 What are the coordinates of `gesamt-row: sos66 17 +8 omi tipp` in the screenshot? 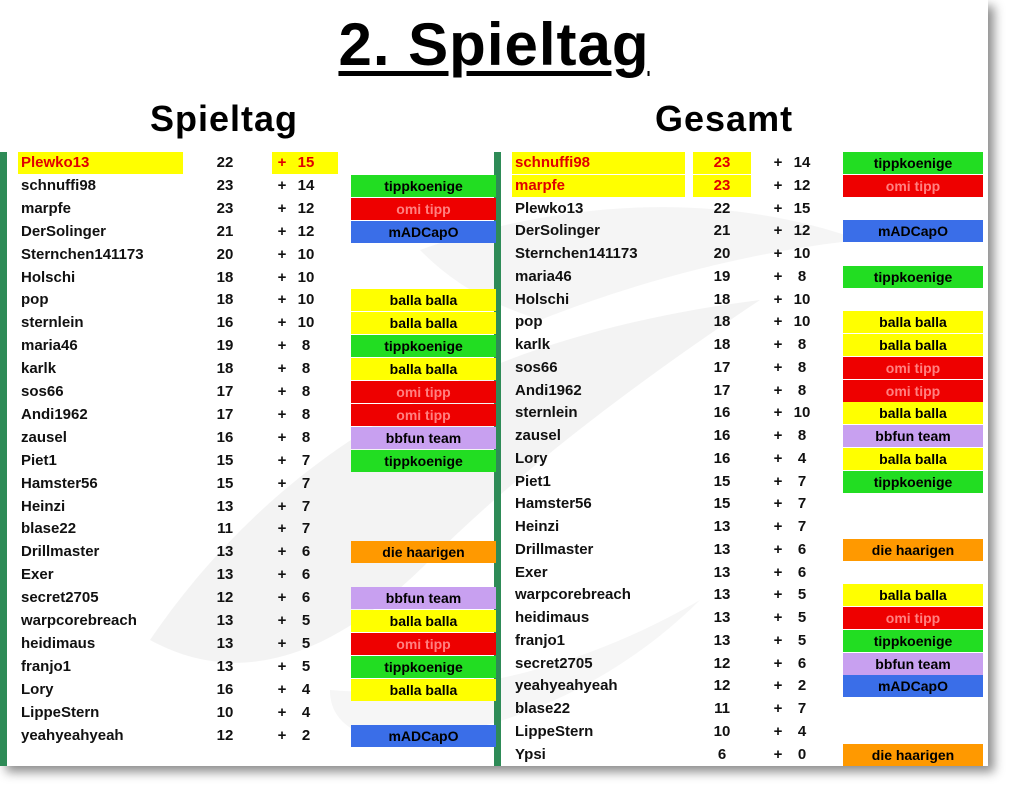 It's located at (494, 367).